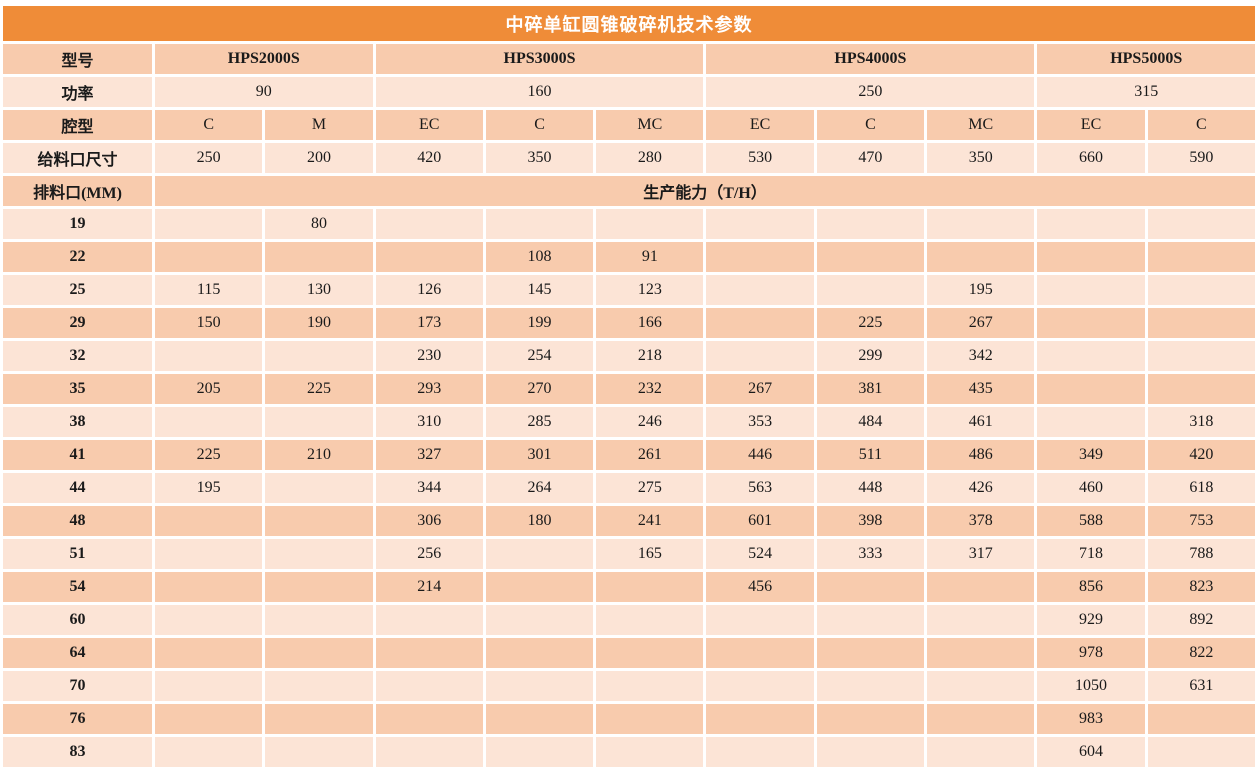 The image size is (1255, 769). Describe the element at coordinates (650, 257) in the screenshot. I see `capacity-cell: 91` at that location.